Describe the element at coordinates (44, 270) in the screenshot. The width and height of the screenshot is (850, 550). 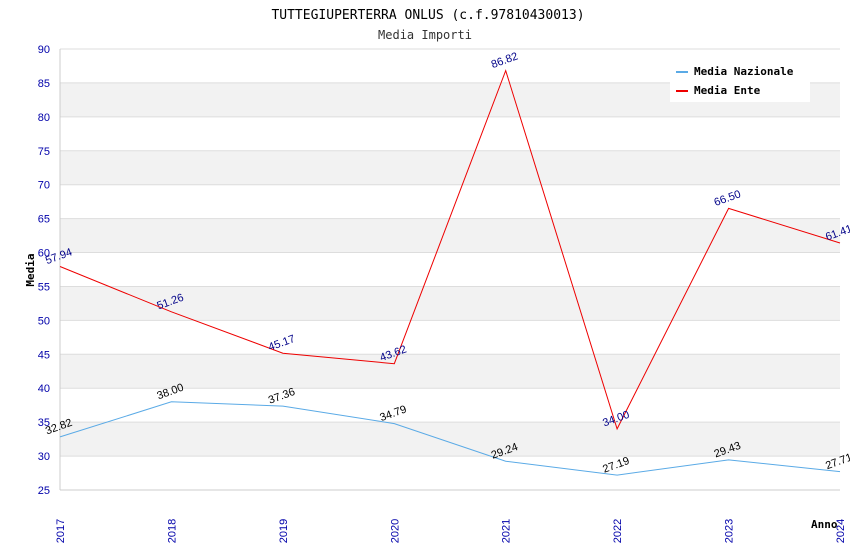
I see `y-tick-labels: 25 30 35 40 45 50 55 60 65 70 75 80 85 90` at that location.